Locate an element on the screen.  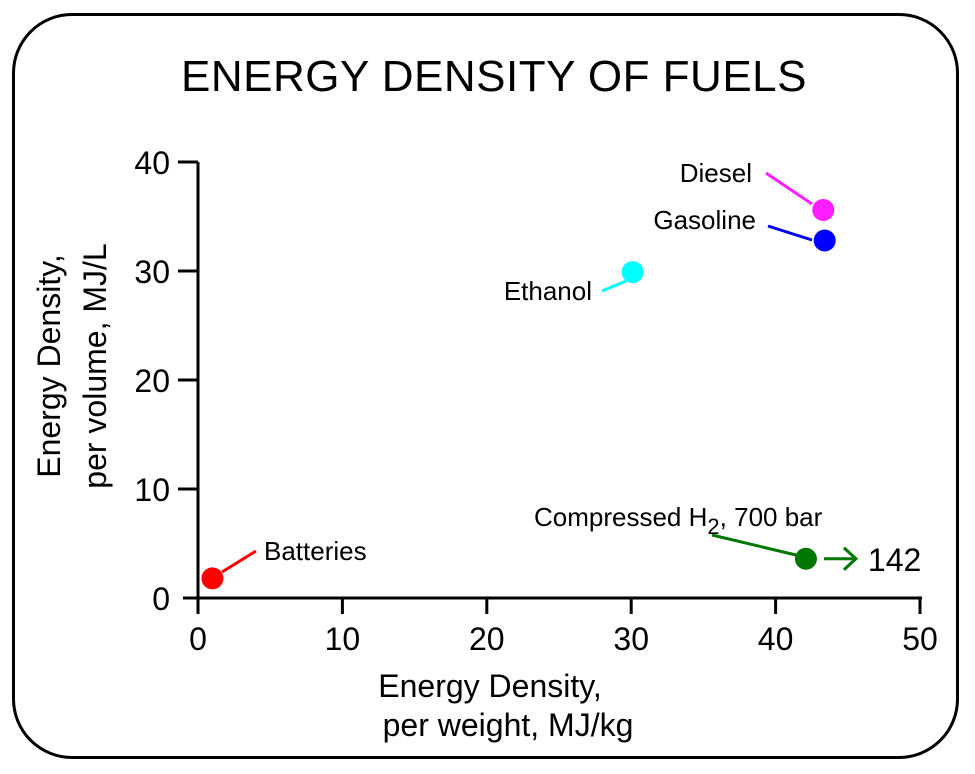
y-tick-label: 0 is located at coordinates (161, 599).